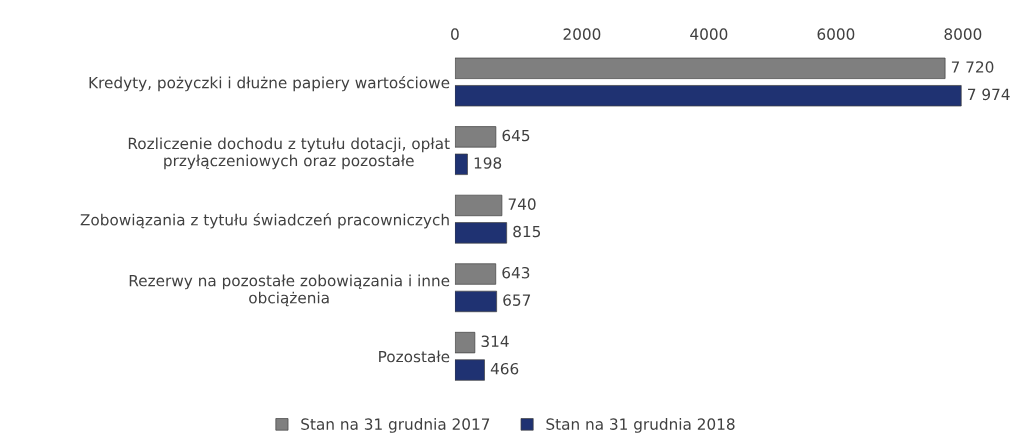 The width and height of the screenshot is (1020, 434). What do you see at coordinates (269, 83) in the screenshot?
I see `y-tick-label: Kredyty, pożyczki i dłużne papiery wartościowe` at bounding box center [269, 83].